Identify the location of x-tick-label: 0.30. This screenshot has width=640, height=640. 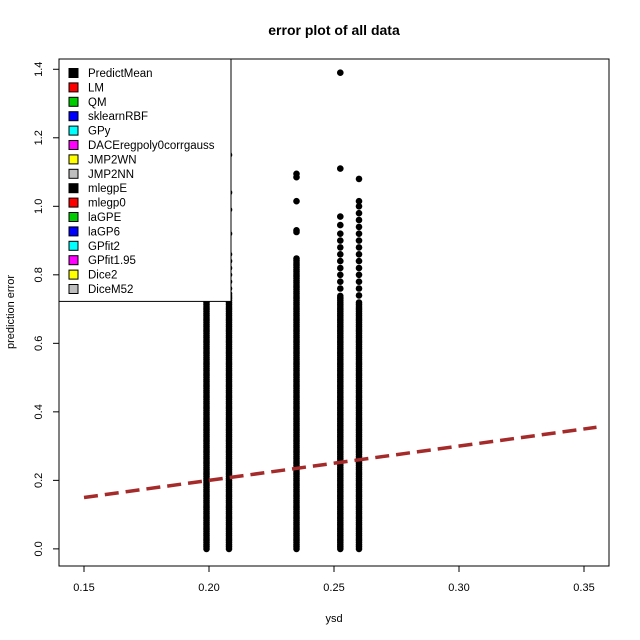
(458, 588).